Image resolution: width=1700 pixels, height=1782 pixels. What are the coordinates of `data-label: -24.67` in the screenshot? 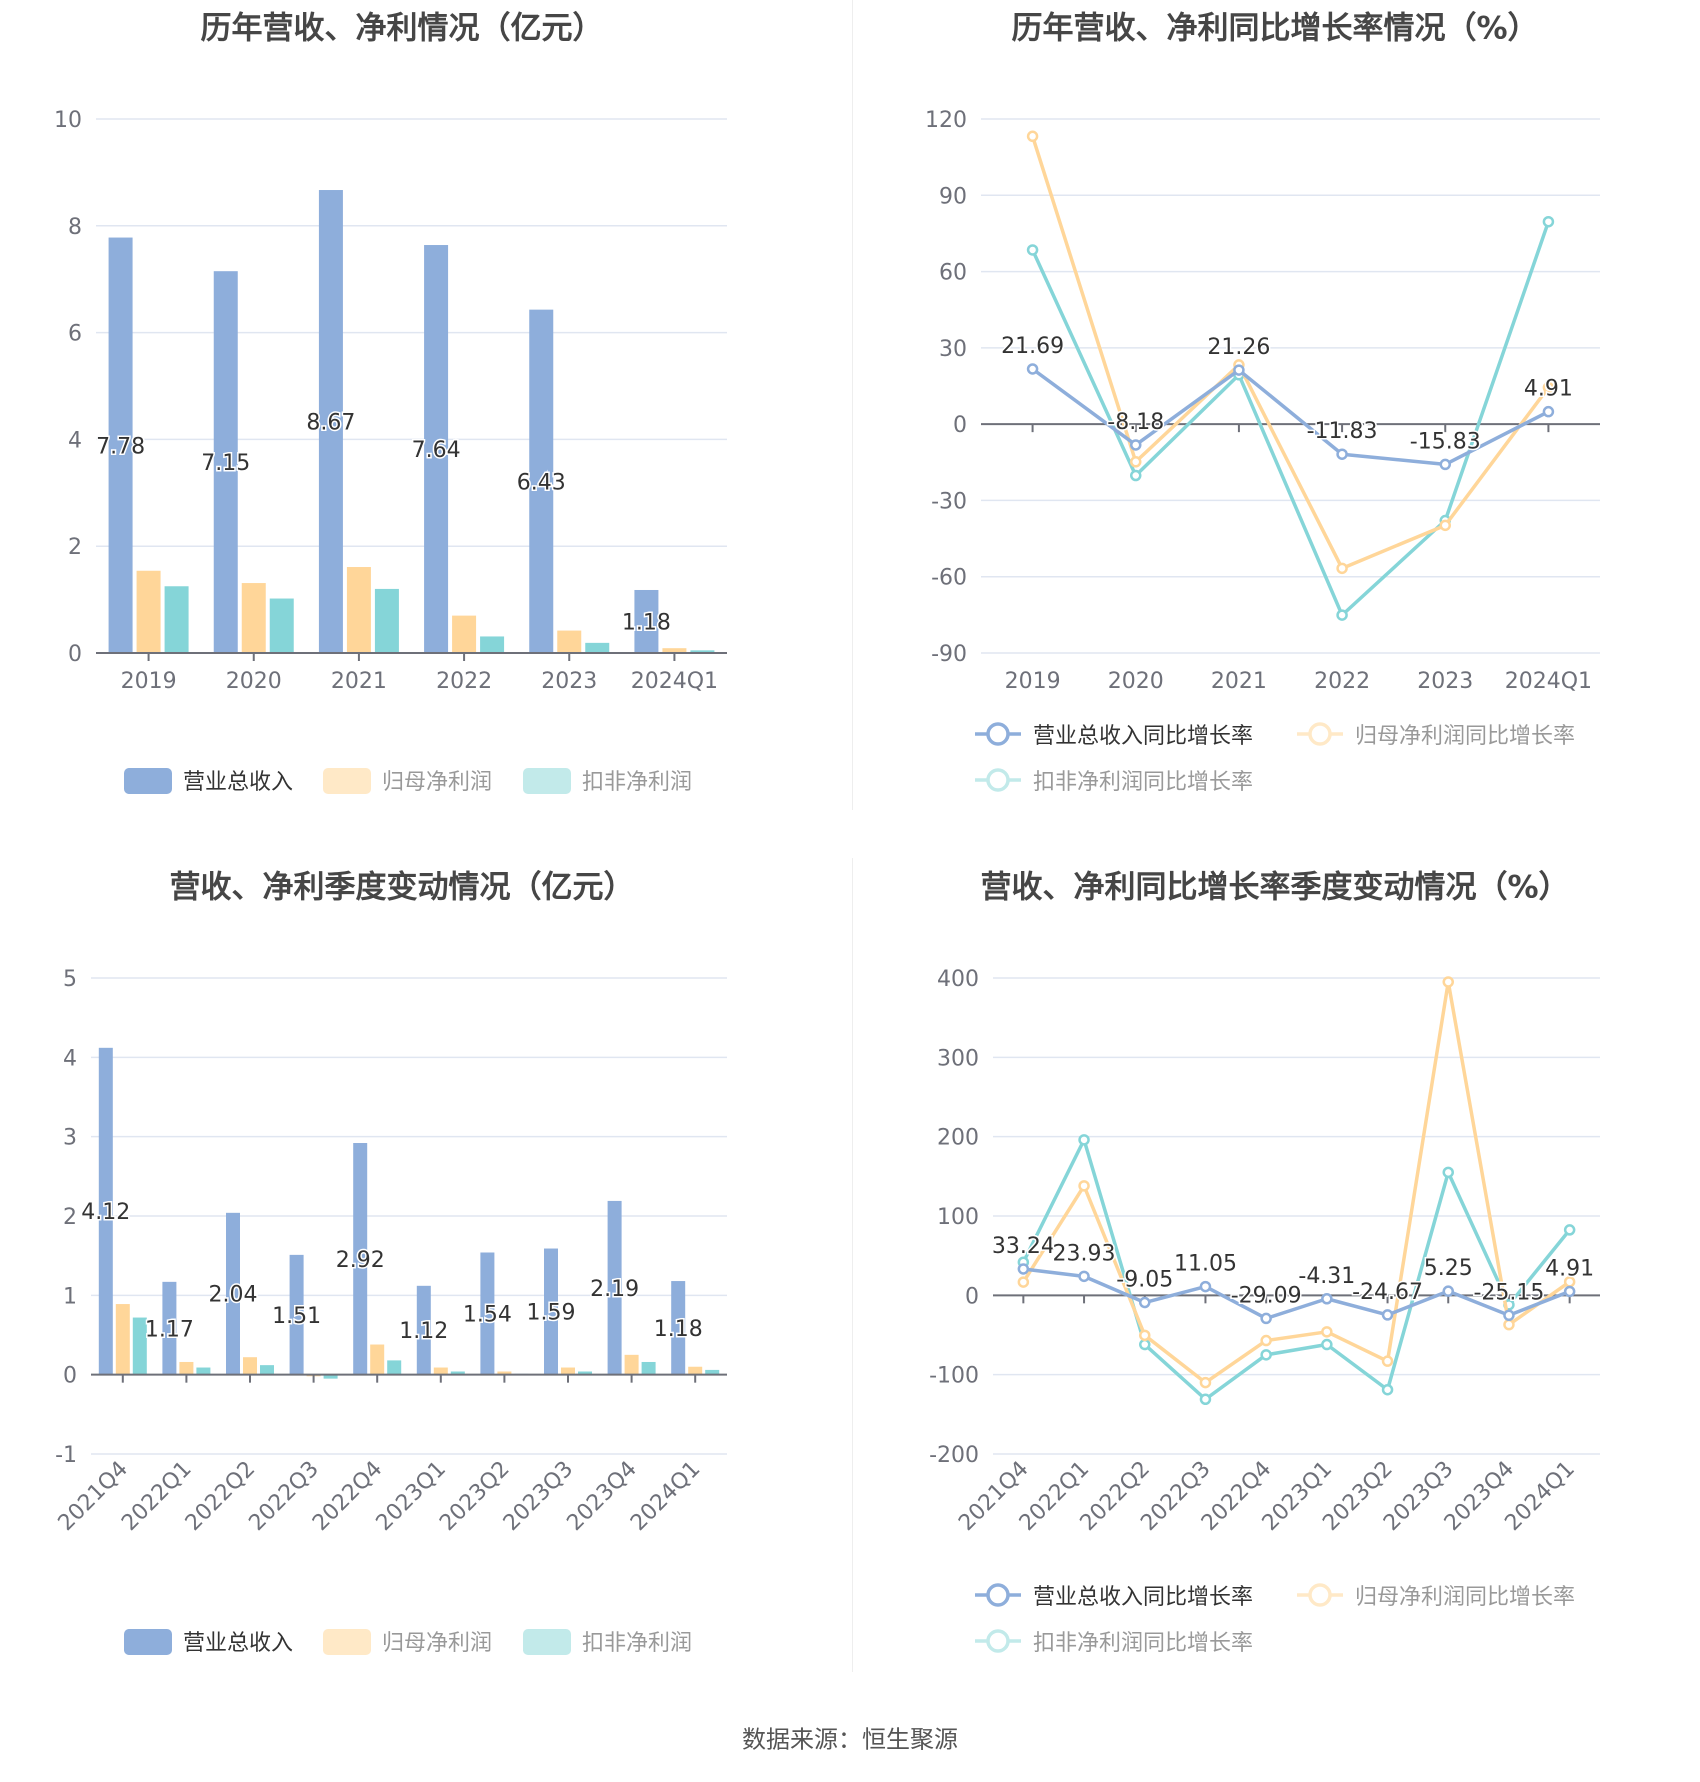 It's located at (1387, 1292).